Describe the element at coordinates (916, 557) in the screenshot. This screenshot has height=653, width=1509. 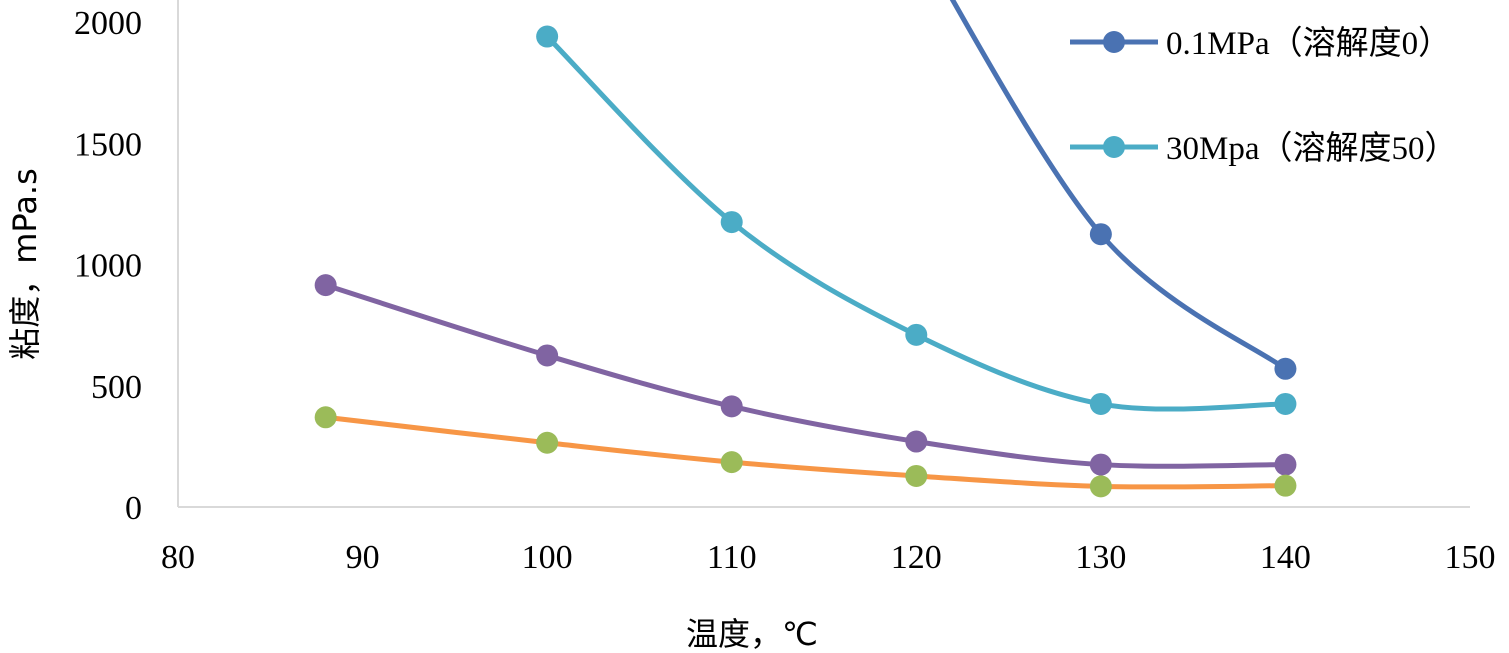
I see `x-tick-label: 120` at that location.